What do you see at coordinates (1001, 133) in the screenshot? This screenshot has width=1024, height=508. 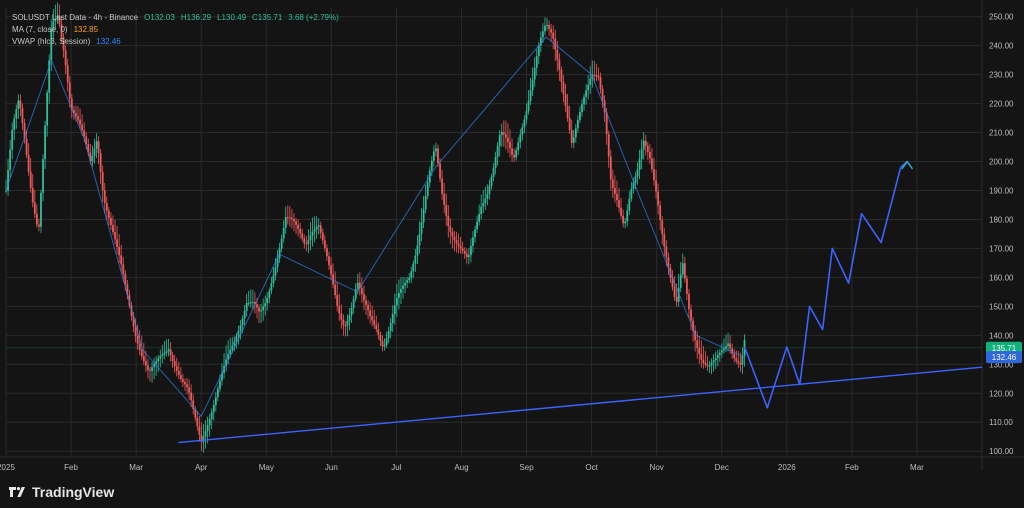 I see `y-tick-label: 210.00` at bounding box center [1001, 133].